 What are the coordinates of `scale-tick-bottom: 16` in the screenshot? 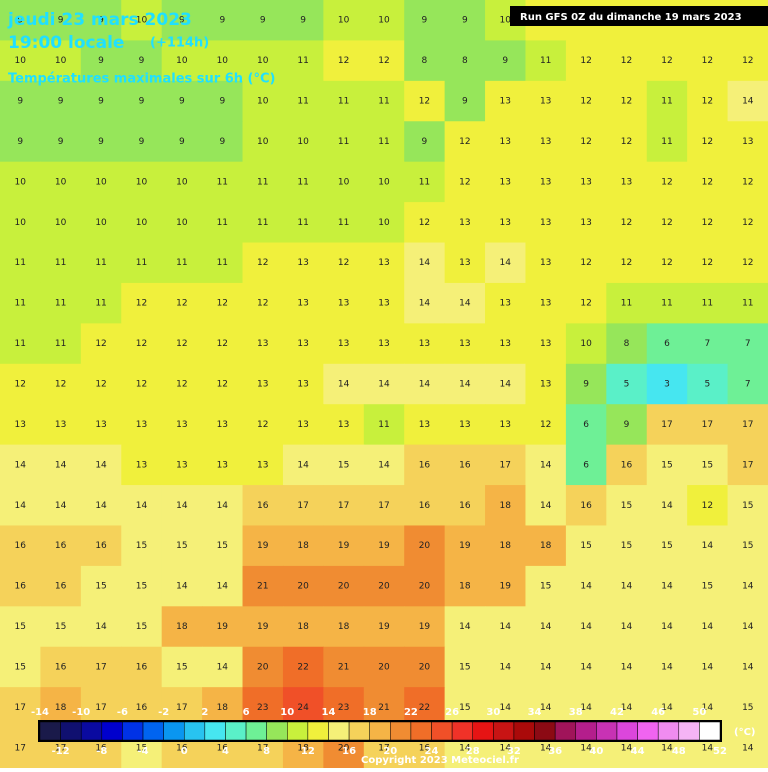 It's located at (349, 751).